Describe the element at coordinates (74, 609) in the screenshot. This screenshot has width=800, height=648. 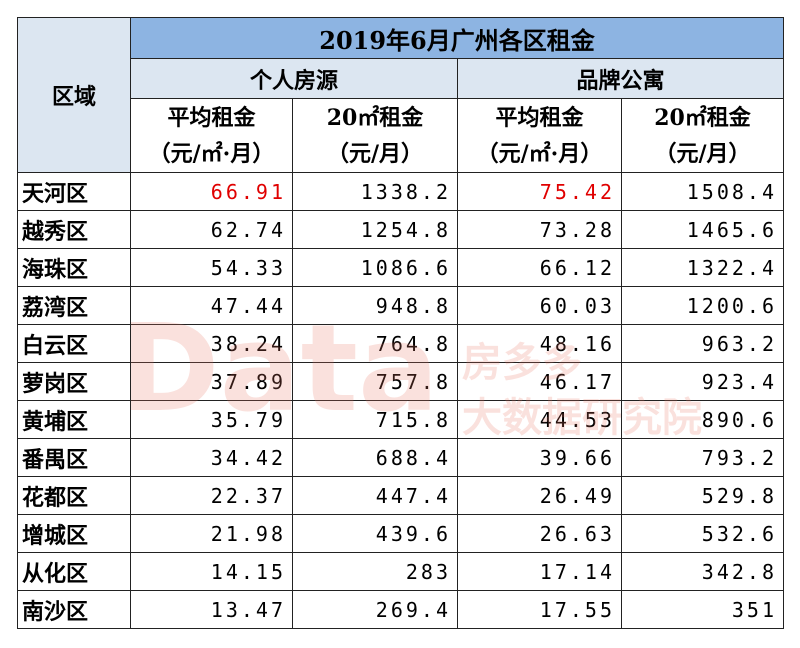
I see `region-name: 南沙区` at that location.